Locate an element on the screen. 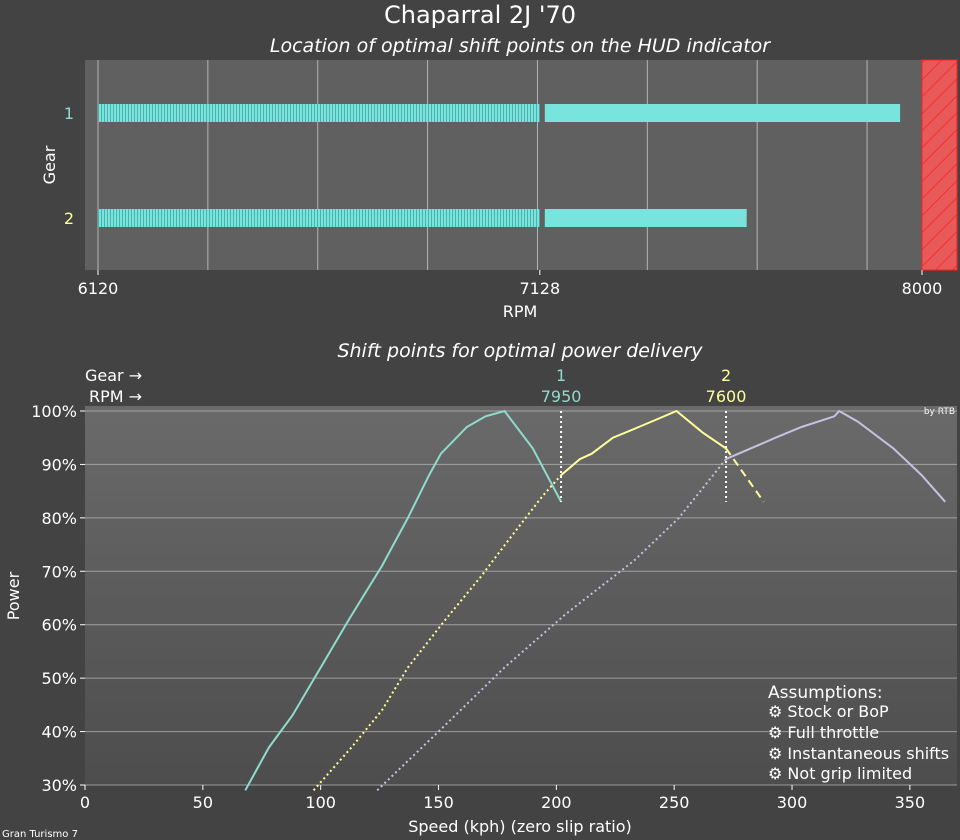 The height and width of the screenshot is (840, 960). hud-bars: 12 is located at coordinates (482, 166).